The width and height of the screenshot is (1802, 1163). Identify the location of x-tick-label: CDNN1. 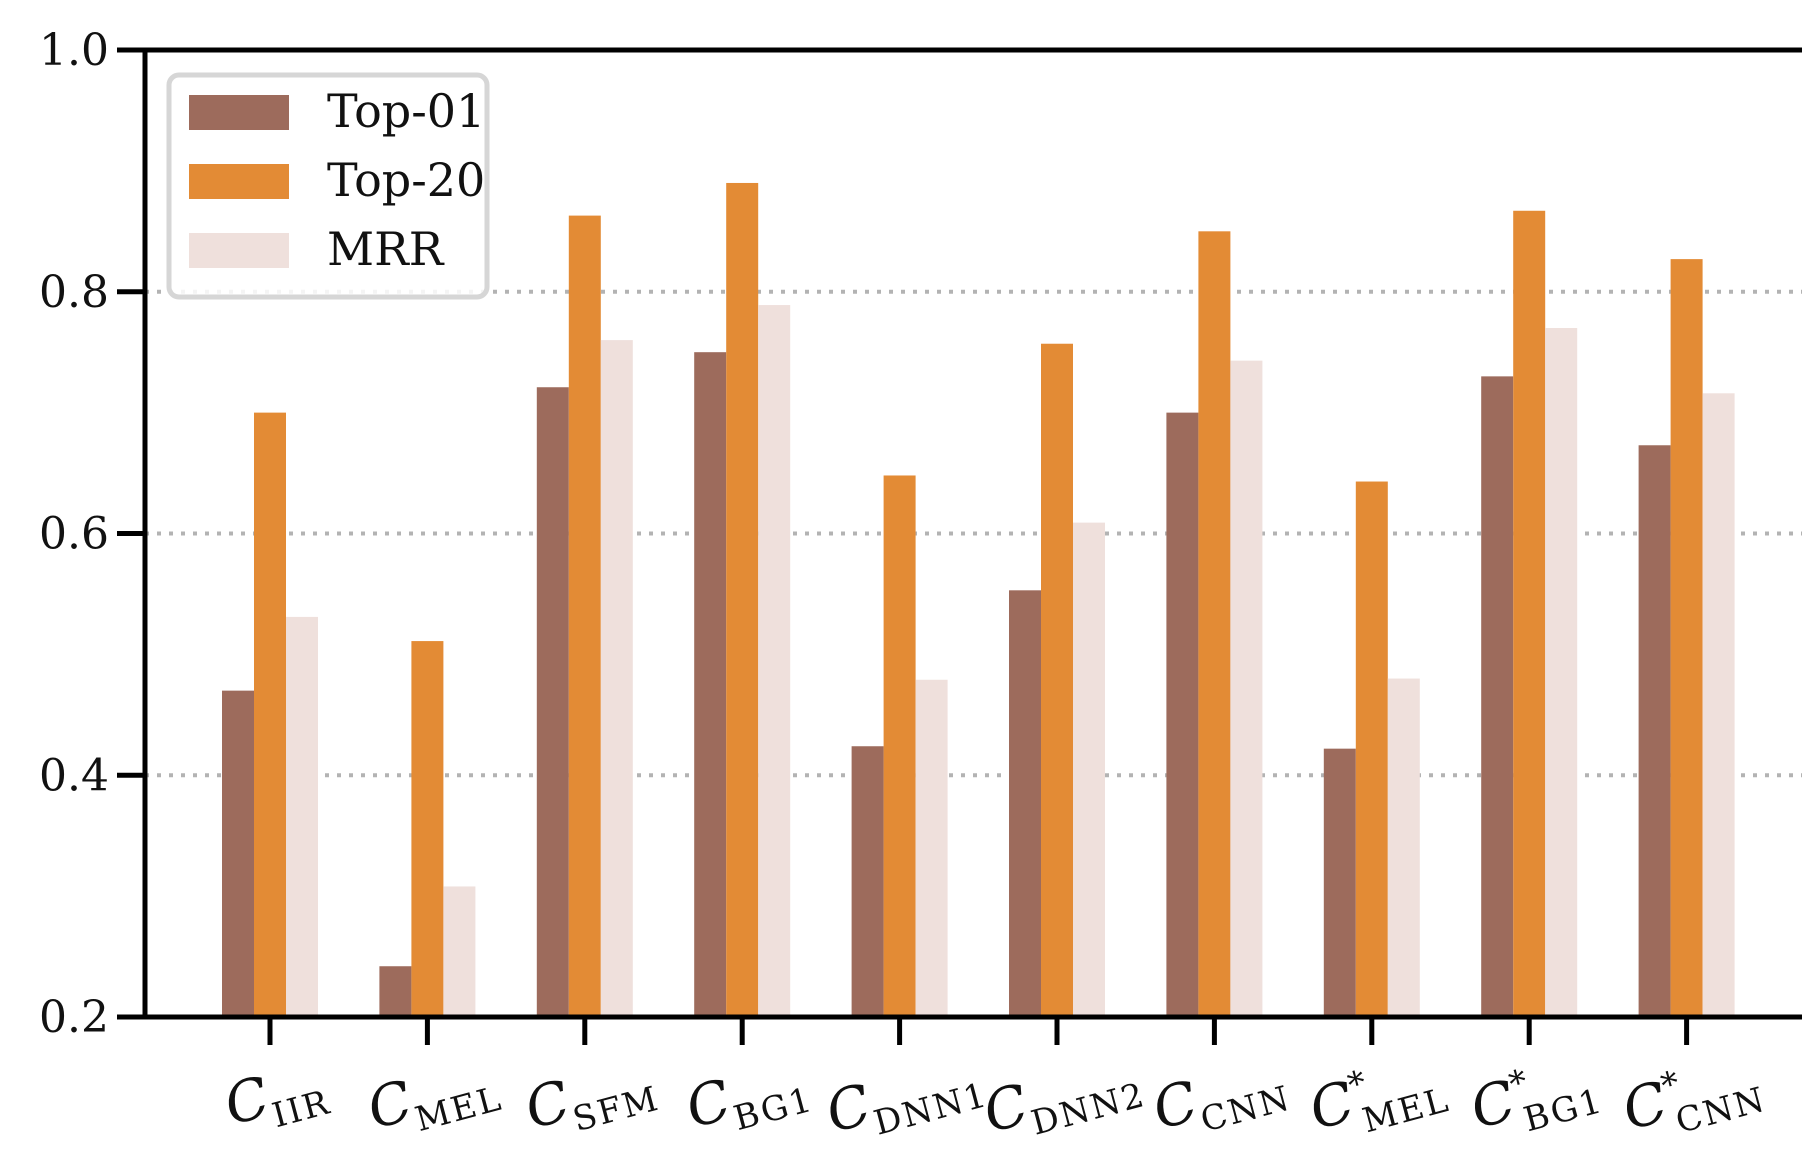
(905, 1098).